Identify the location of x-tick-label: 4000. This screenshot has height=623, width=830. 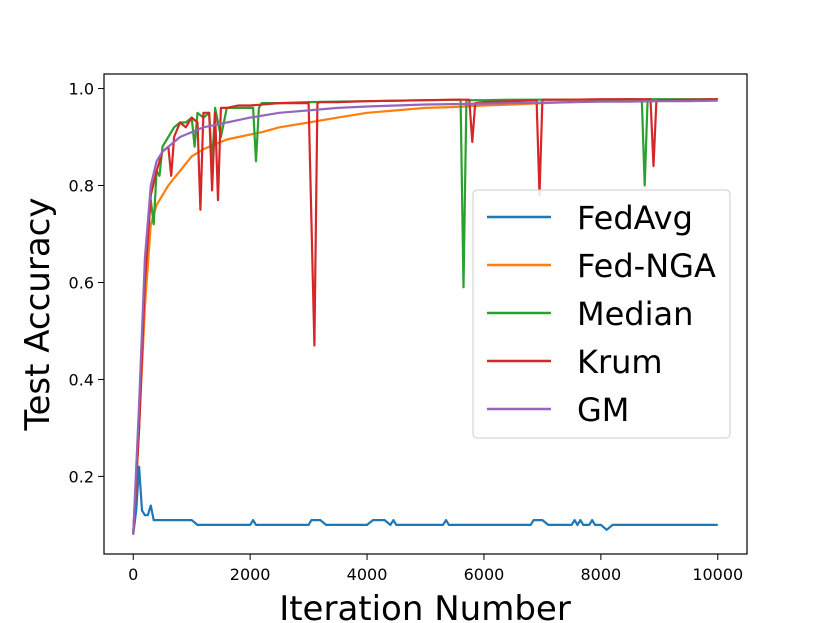
(367, 574).